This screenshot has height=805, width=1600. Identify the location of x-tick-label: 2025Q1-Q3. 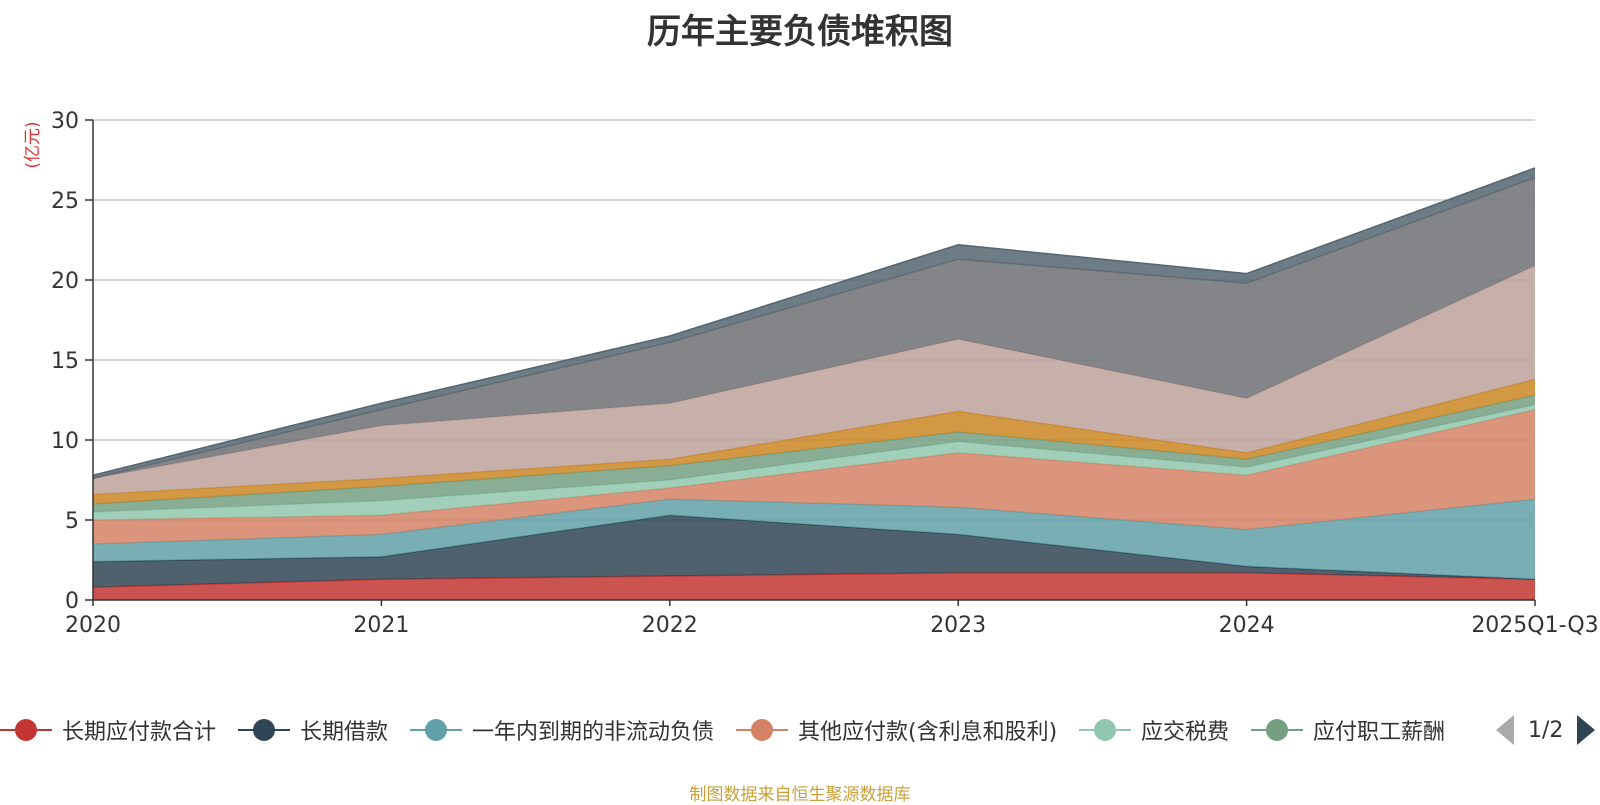
(1534, 625).